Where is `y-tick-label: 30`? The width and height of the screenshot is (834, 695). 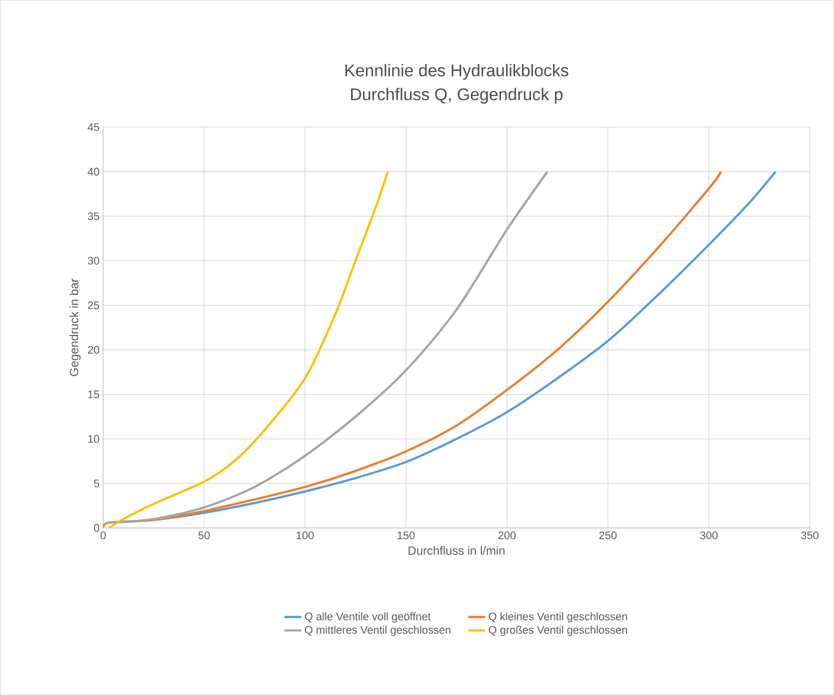
y-tick-label: 30 is located at coordinates (94, 260).